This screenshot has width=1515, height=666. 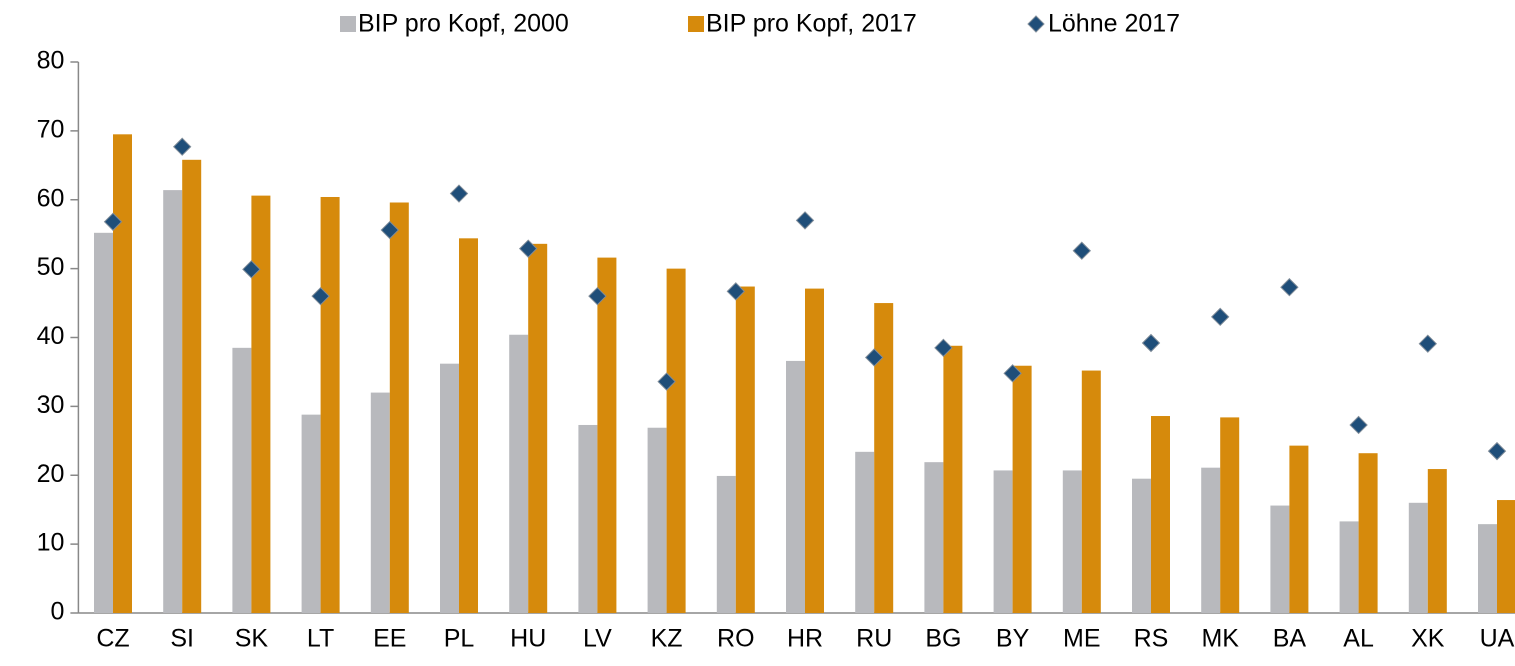 What do you see at coordinates (51, 336) in the screenshot?
I see `y-tick-label: 40` at bounding box center [51, 336].